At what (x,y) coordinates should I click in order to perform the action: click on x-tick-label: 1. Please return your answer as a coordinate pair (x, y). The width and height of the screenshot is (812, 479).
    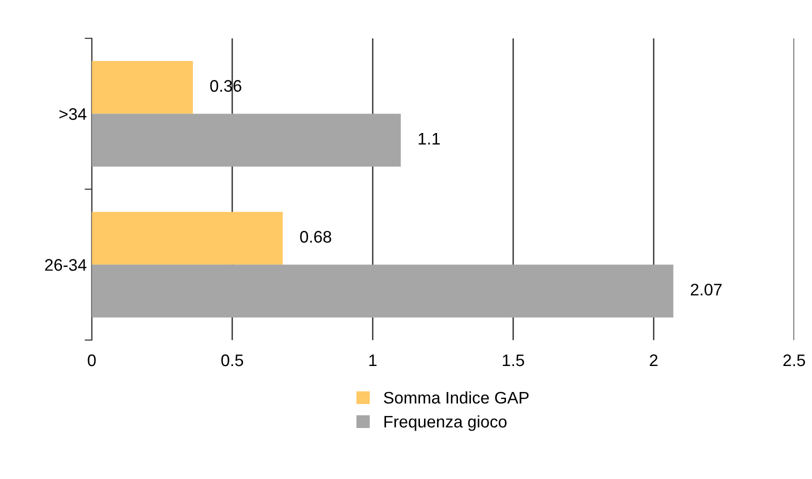
    Looking at the image, I should click on (373, 360).